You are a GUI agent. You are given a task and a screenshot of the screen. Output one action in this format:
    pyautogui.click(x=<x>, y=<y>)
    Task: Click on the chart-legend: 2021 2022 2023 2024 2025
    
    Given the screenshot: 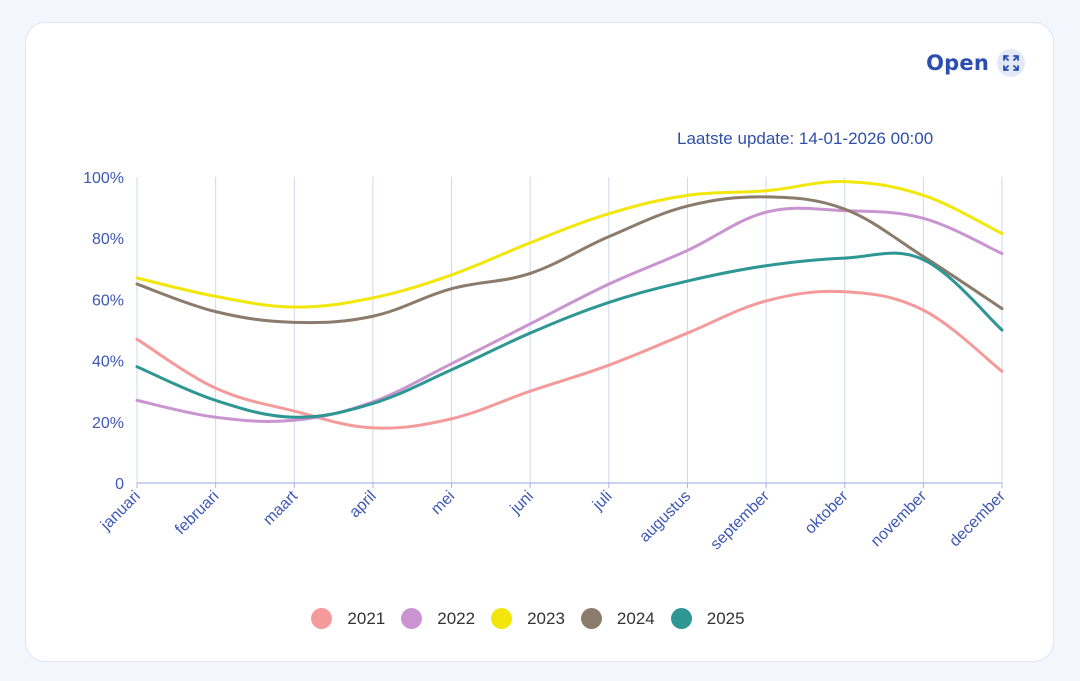 What is the action you would take?
    pyautogui.click(x=534, y=618)
    